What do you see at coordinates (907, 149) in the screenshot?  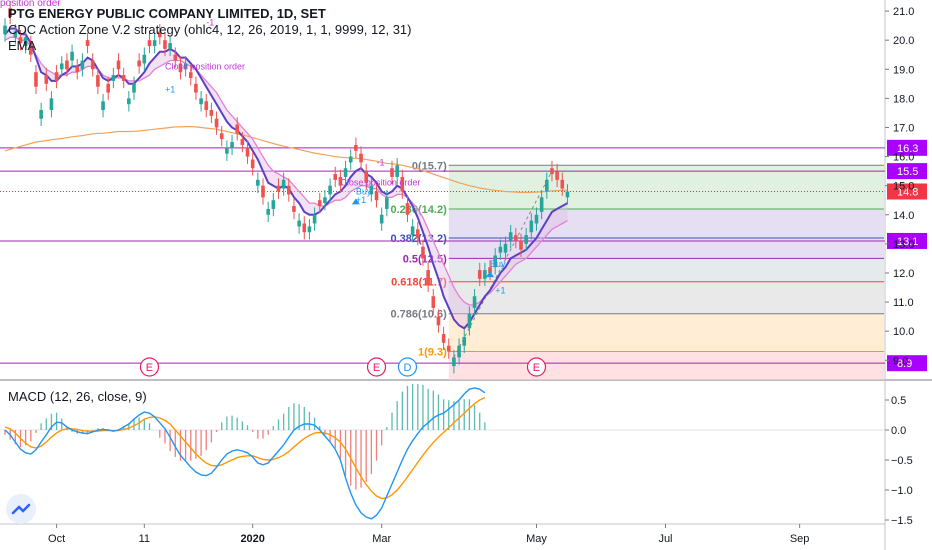 I see `level-tag-label: 16.3` at bounding box center [907, 149].